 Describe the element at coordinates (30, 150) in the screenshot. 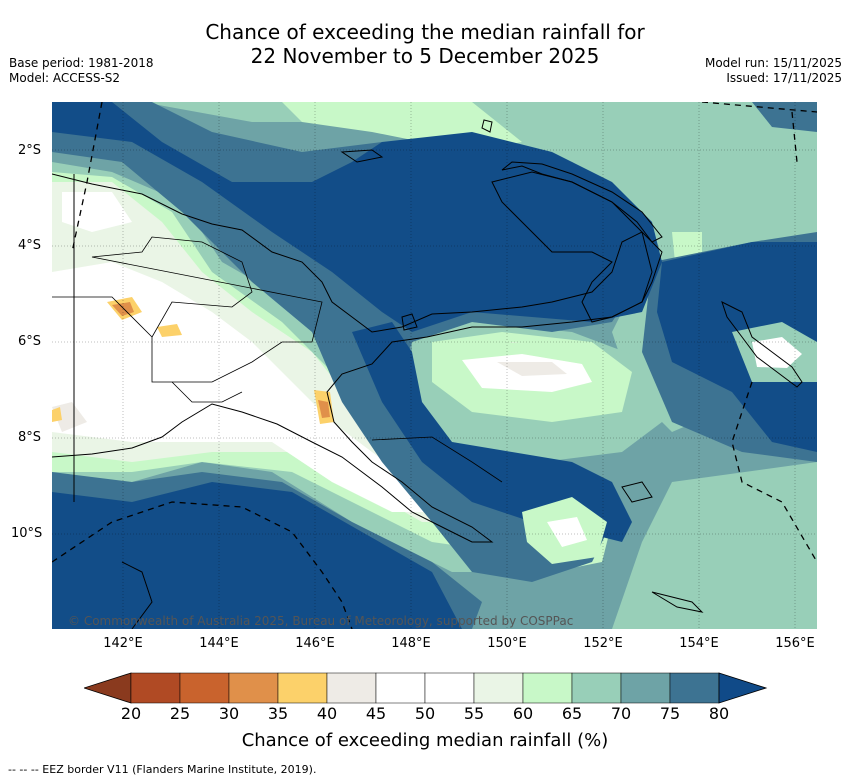

I see `lat-tick-2s: 2°S` at that location.